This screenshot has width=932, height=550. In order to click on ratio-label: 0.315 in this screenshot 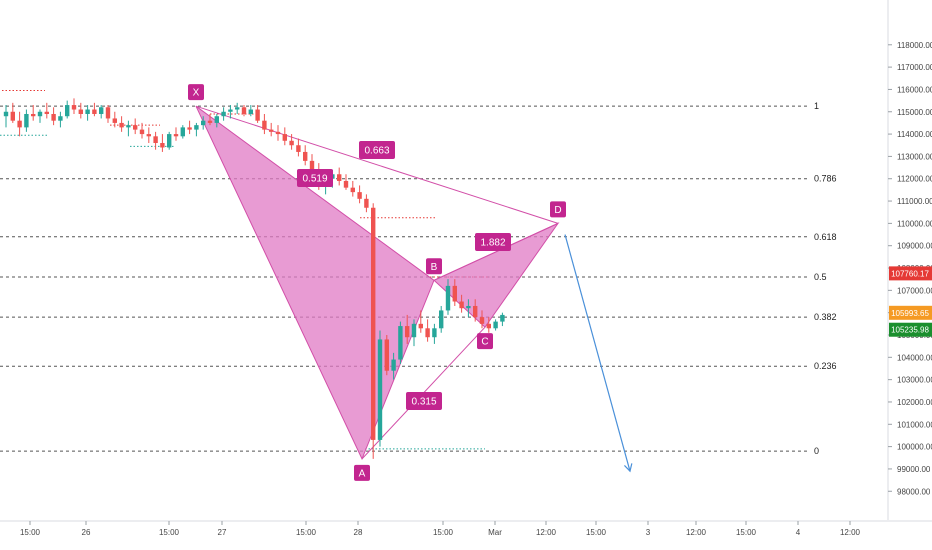, I will do `click(423, 402)`.